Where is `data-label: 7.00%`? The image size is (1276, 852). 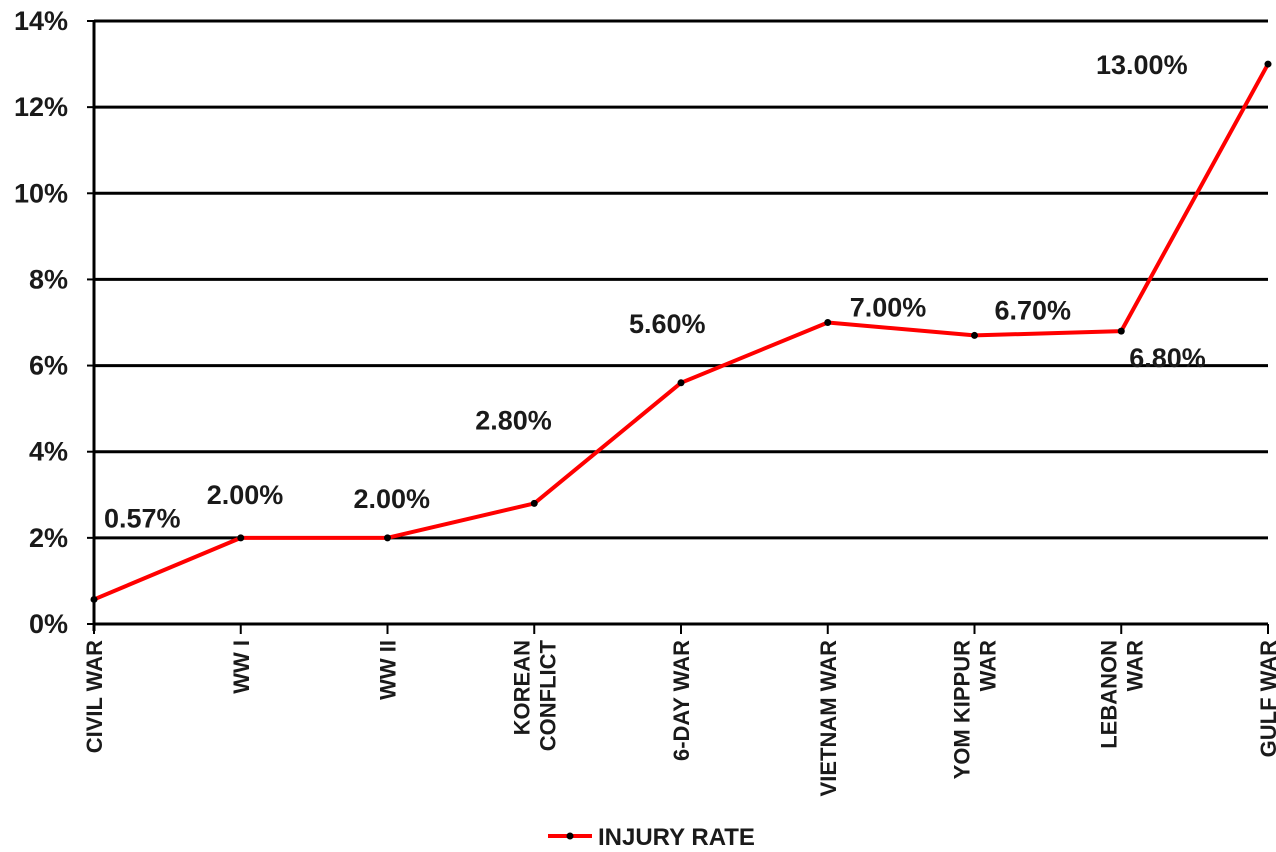 data-label: 7.00% is located at coordinates (888, 308).